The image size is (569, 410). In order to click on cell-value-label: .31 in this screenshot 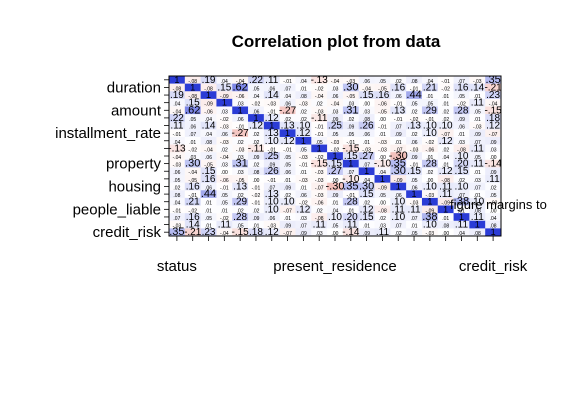, I will do `click(350, 110)`.